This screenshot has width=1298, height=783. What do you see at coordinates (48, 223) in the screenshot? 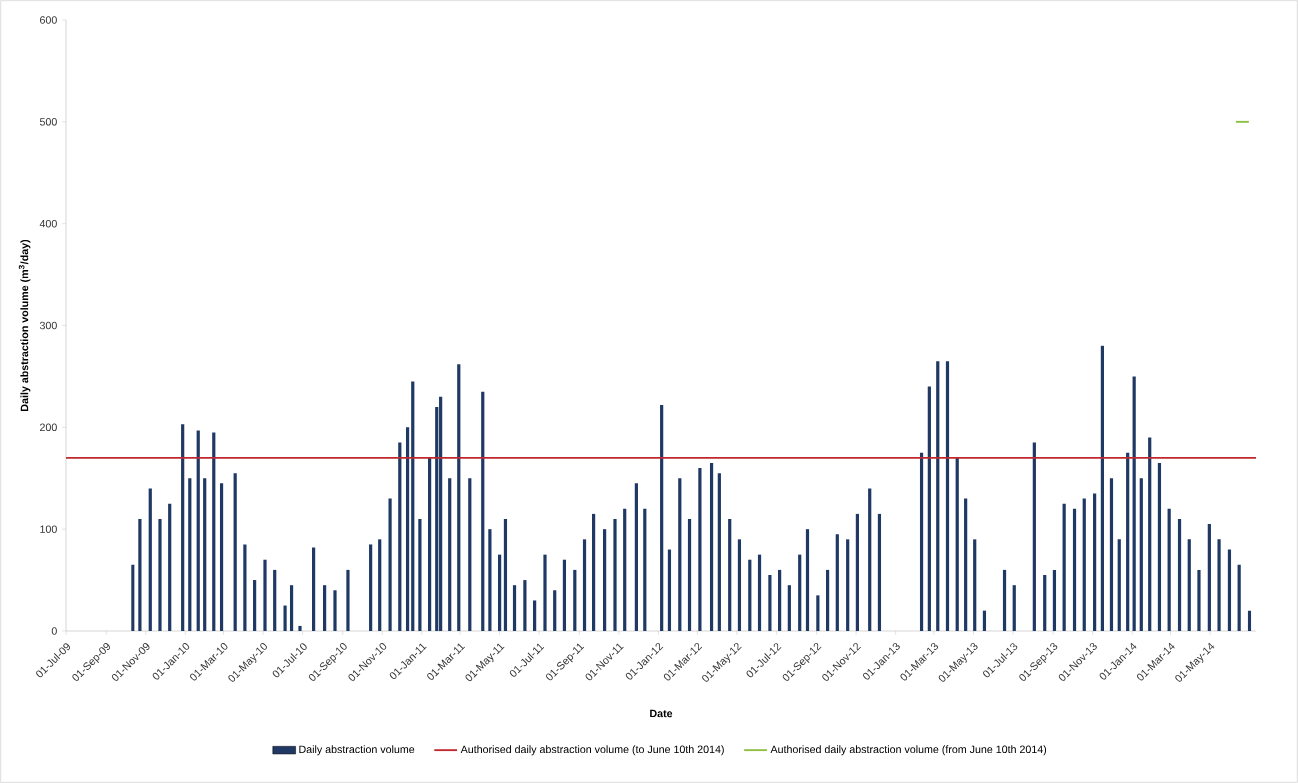
I see `y-tick-label: 400` at bounding box center [48, 223].